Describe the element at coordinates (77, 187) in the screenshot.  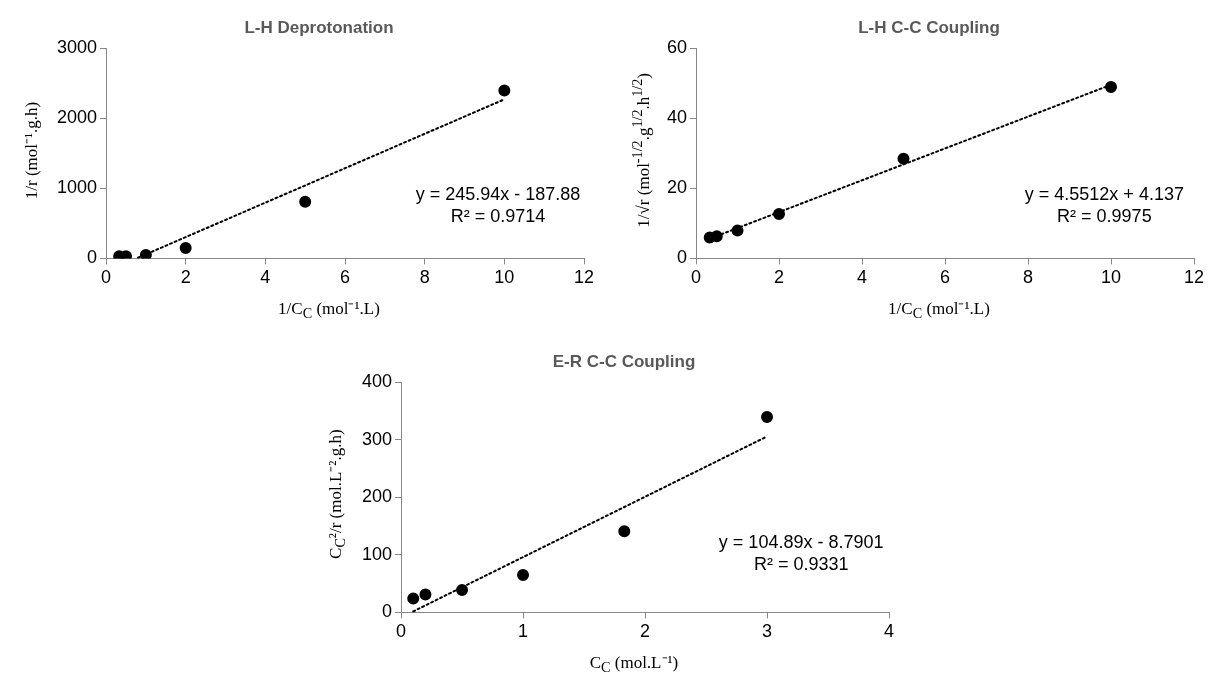
I see `y-tick-label: 1000` at that location.